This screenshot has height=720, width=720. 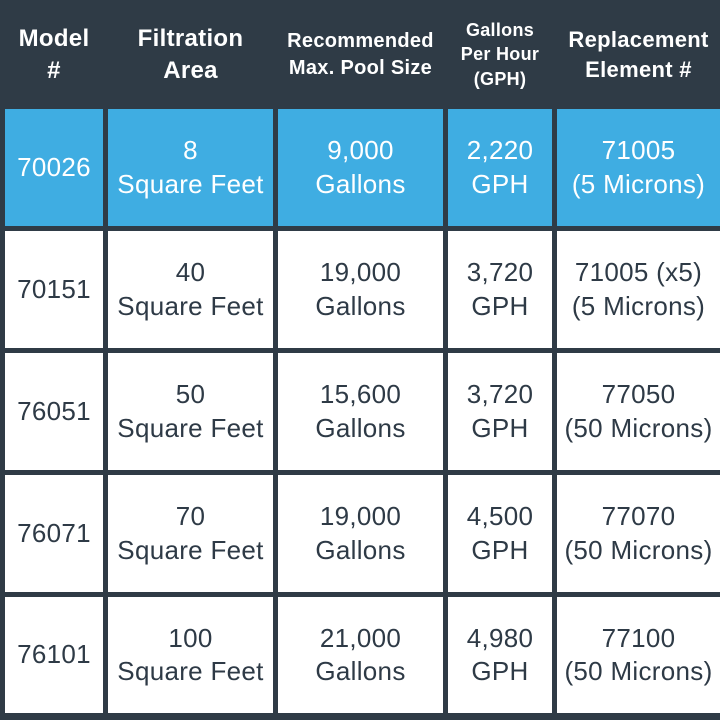 What do you see at coordinates (500, 533) in the screenshot?
I see `cell-gallons-per-hour: 4,500 GPH` at bounding box center [500, 533].